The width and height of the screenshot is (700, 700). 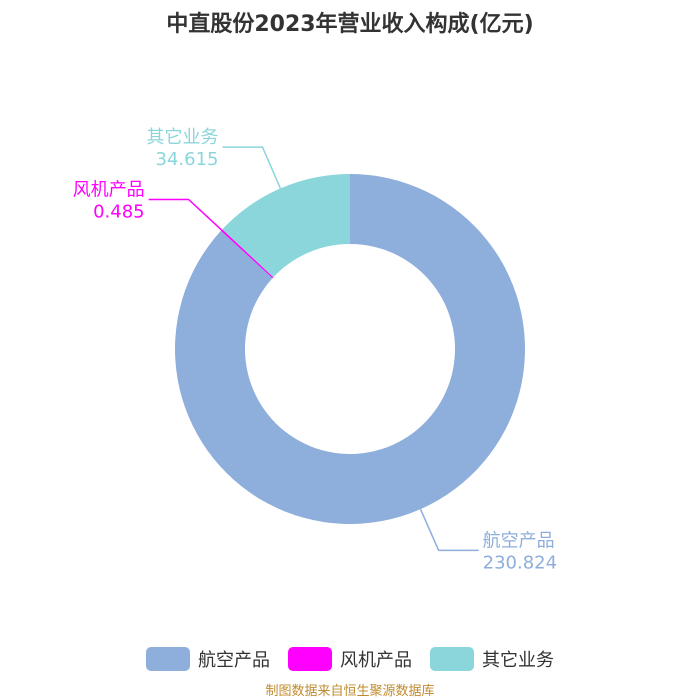 What do you see at coordinates (185, 214) in the screenshot?
I see `leader-line-wind` at bounding box center [185, 214].